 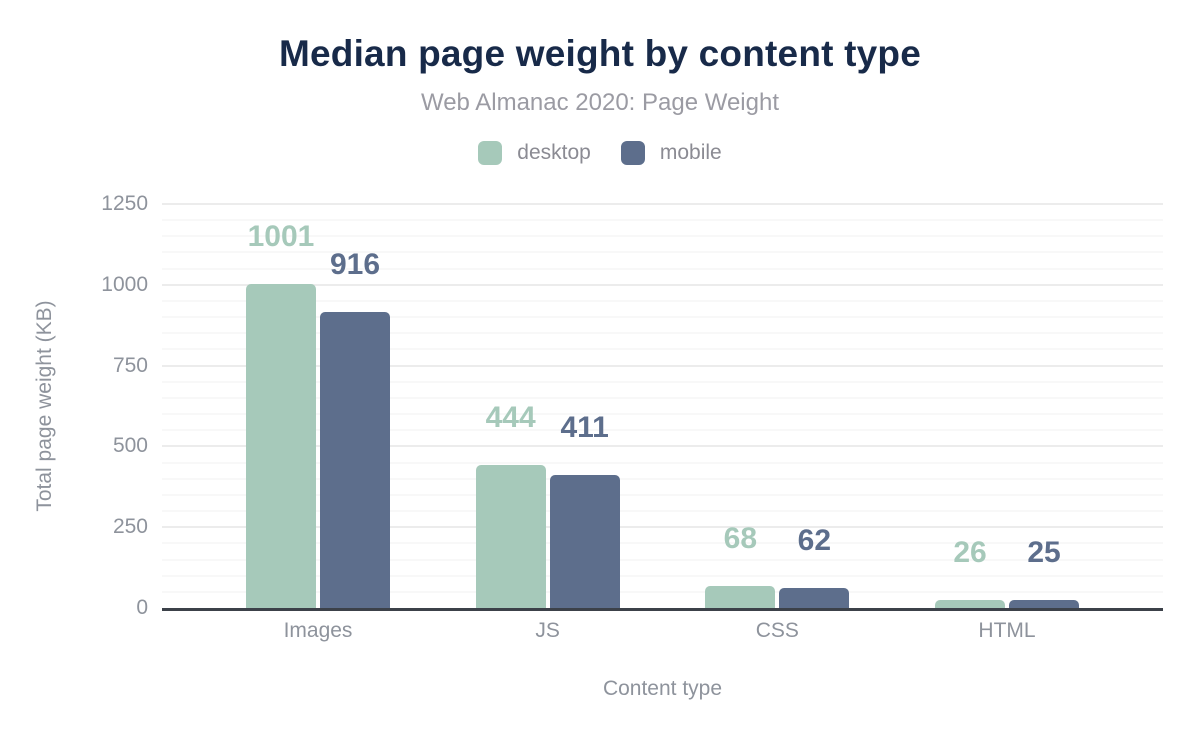 What do you see at coordinates (130, 527) in the screenshot?
I see `y-tick-label: 250` at bounding box center [130, 527].